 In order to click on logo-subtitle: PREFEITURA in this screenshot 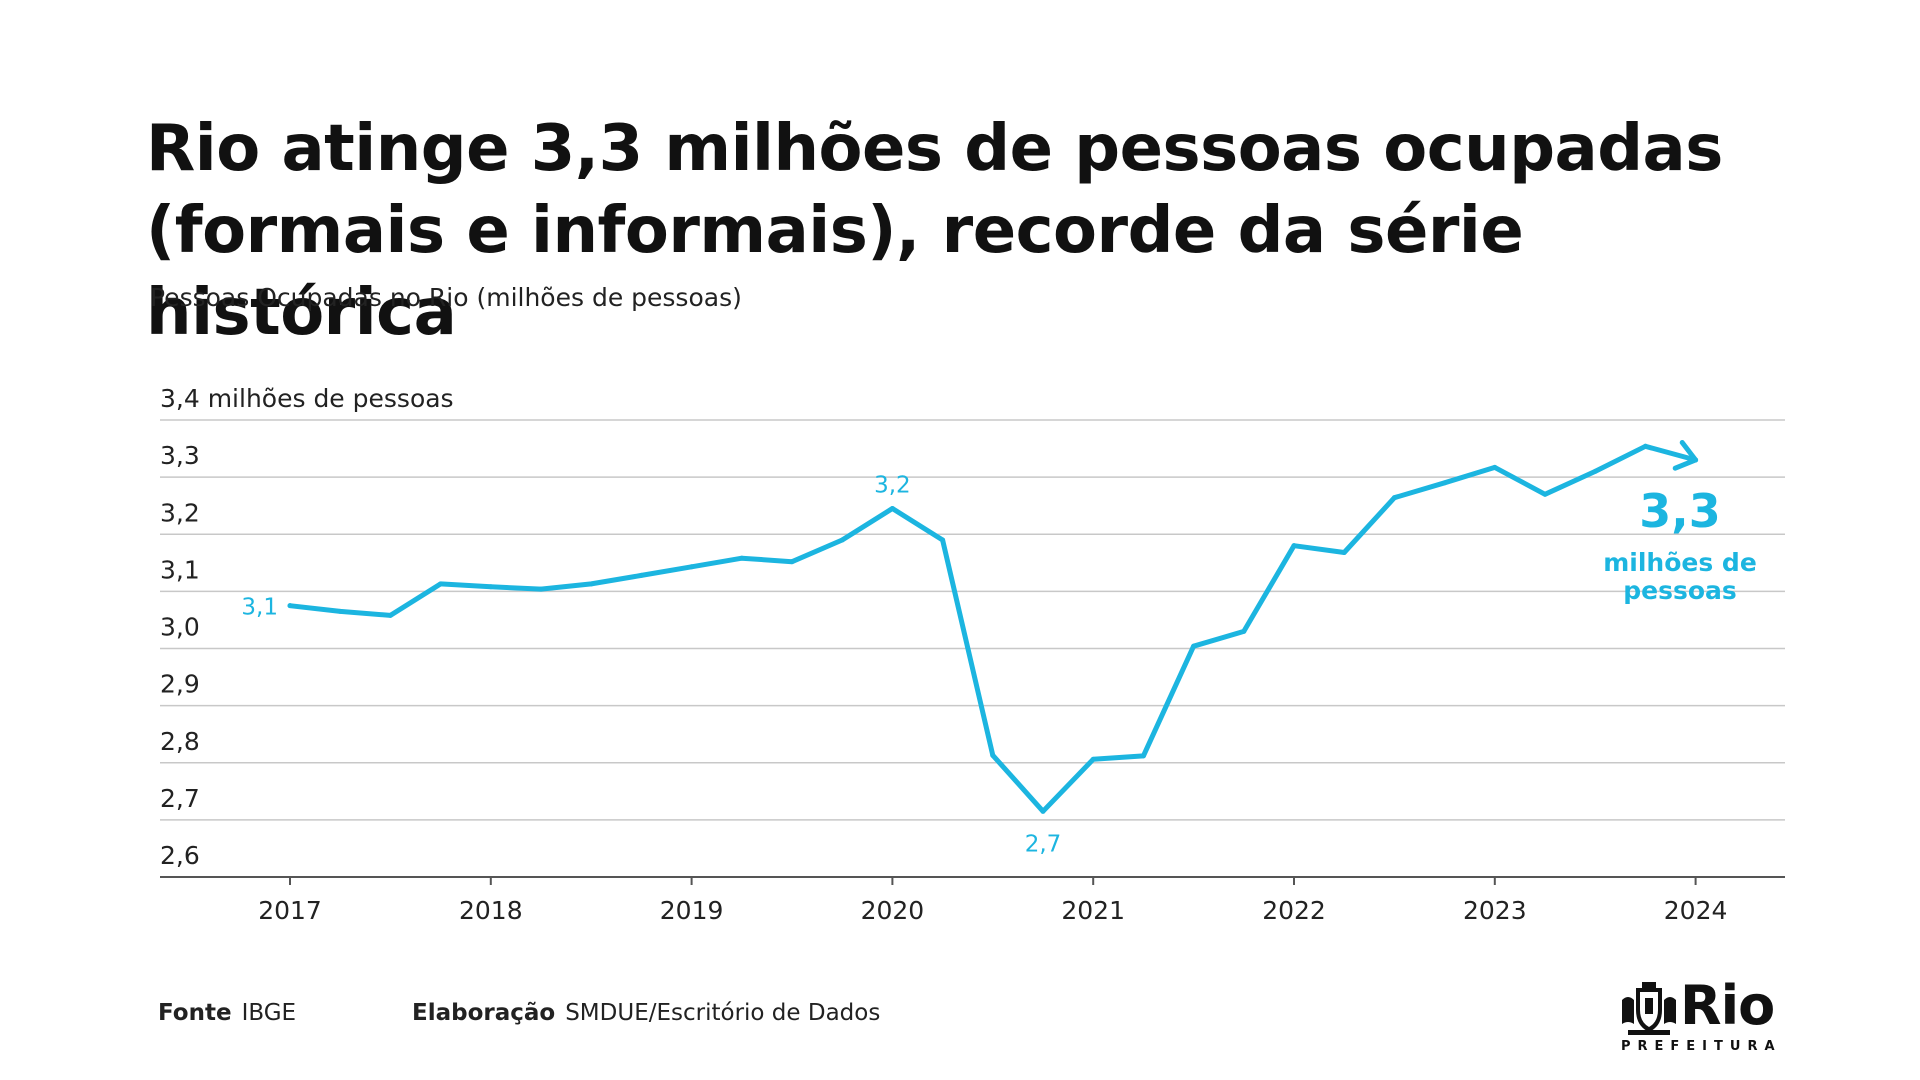, I will do `click(1701, 1046)`.